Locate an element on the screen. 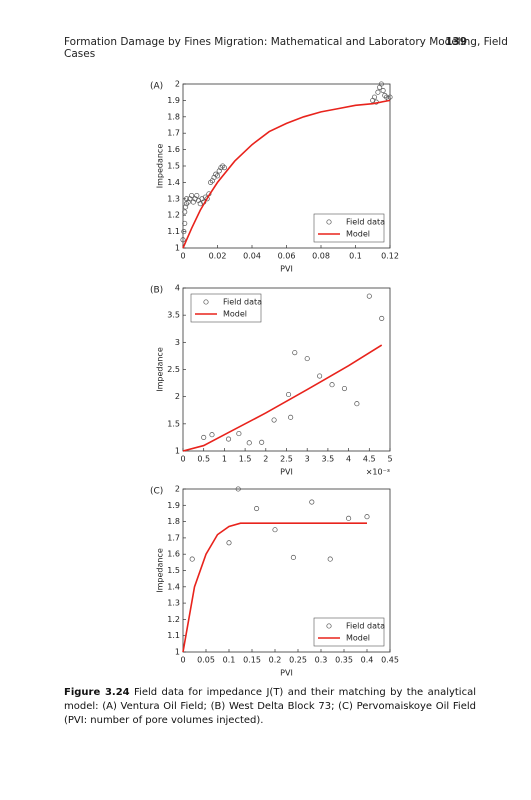  x-tick-label: 0.12 is located at coordinates (390, 256).